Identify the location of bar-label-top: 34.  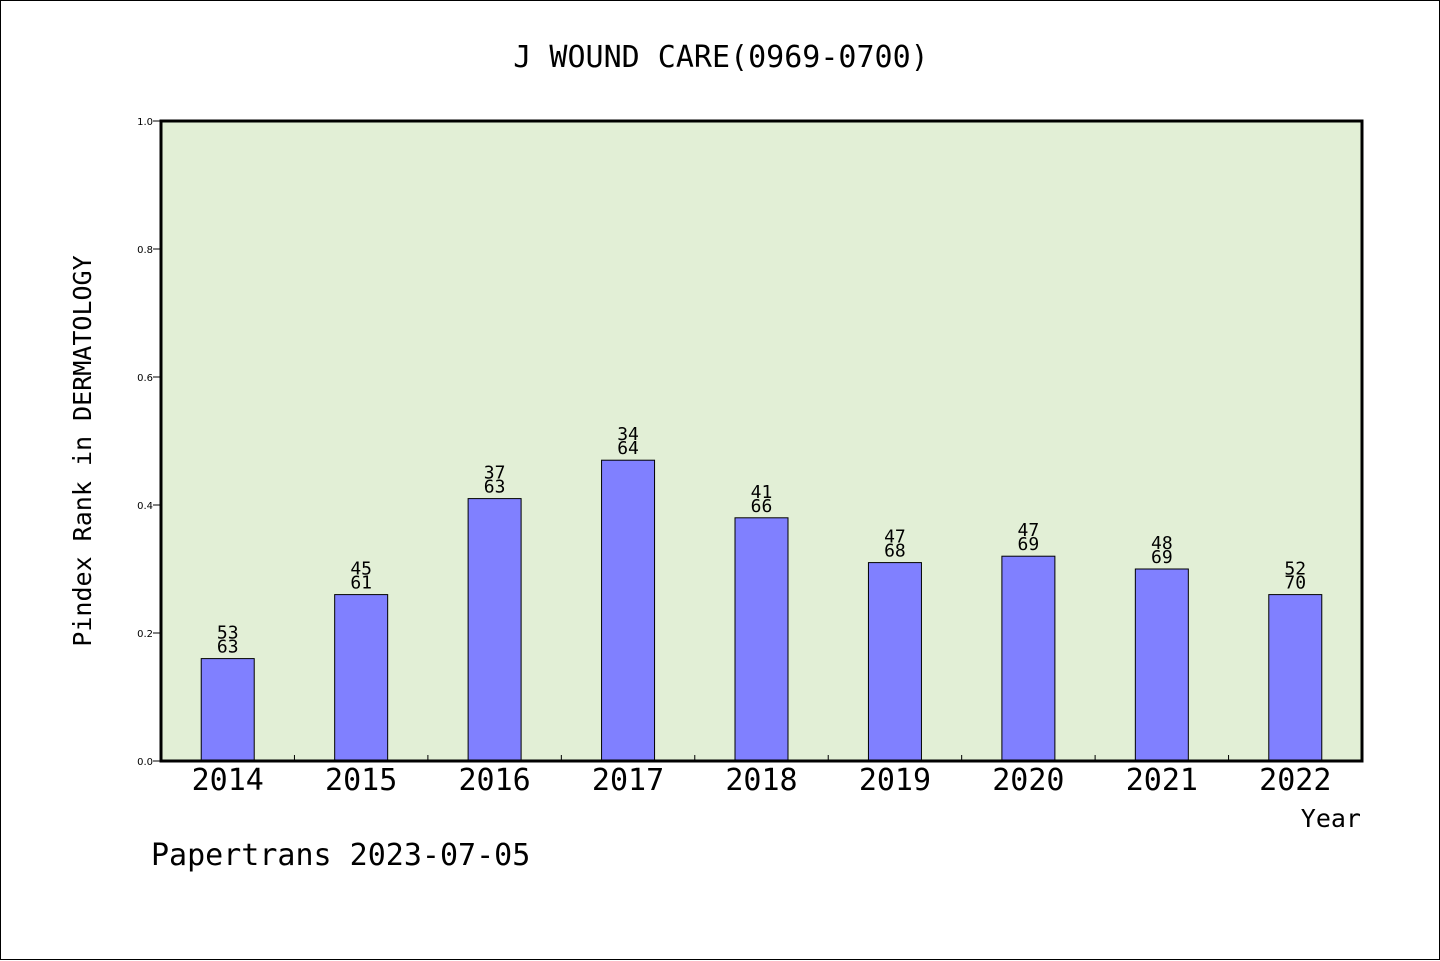
(628, 434).